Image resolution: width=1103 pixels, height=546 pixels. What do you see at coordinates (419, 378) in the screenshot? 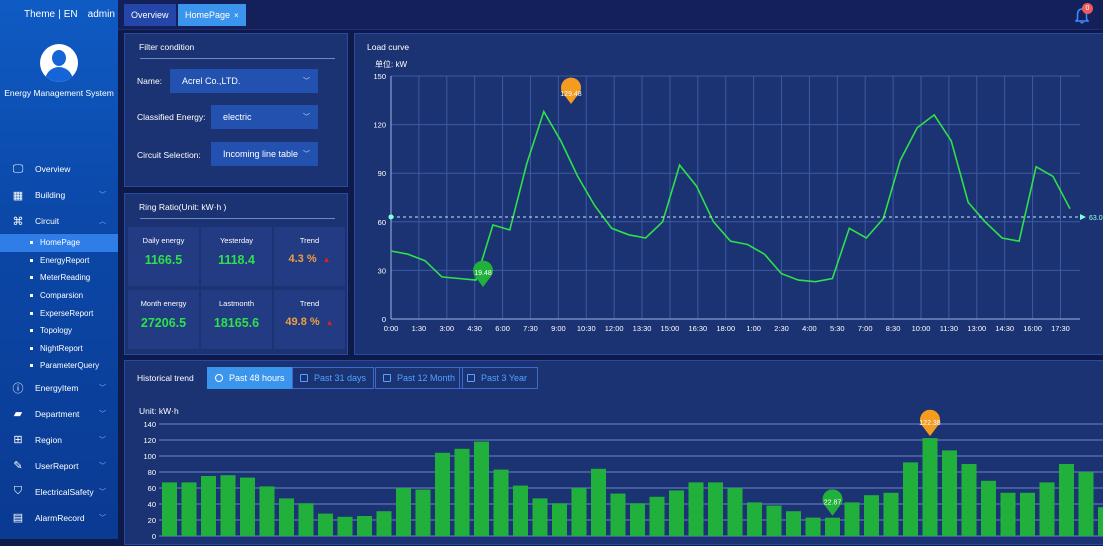
I see `past-12-month-button: Past 12 Month` at bounding box center [419, 378].